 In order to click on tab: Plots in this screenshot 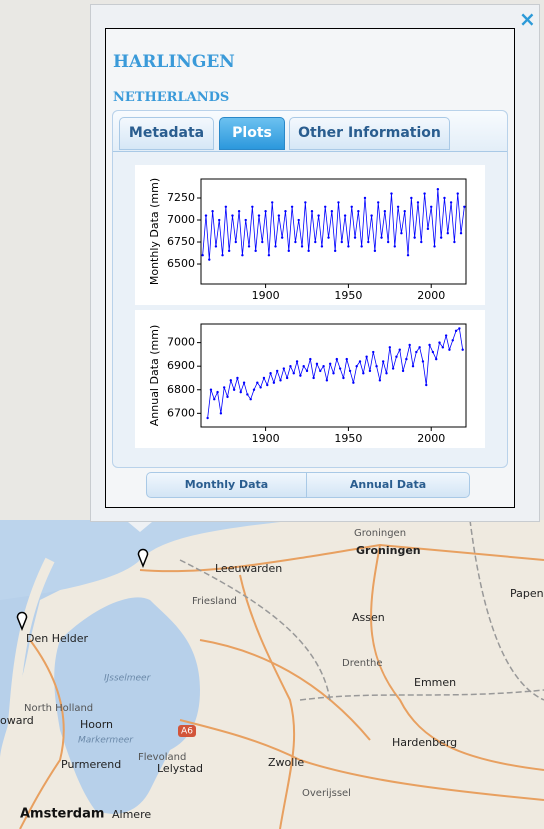, I will do `click(252, 133)`.